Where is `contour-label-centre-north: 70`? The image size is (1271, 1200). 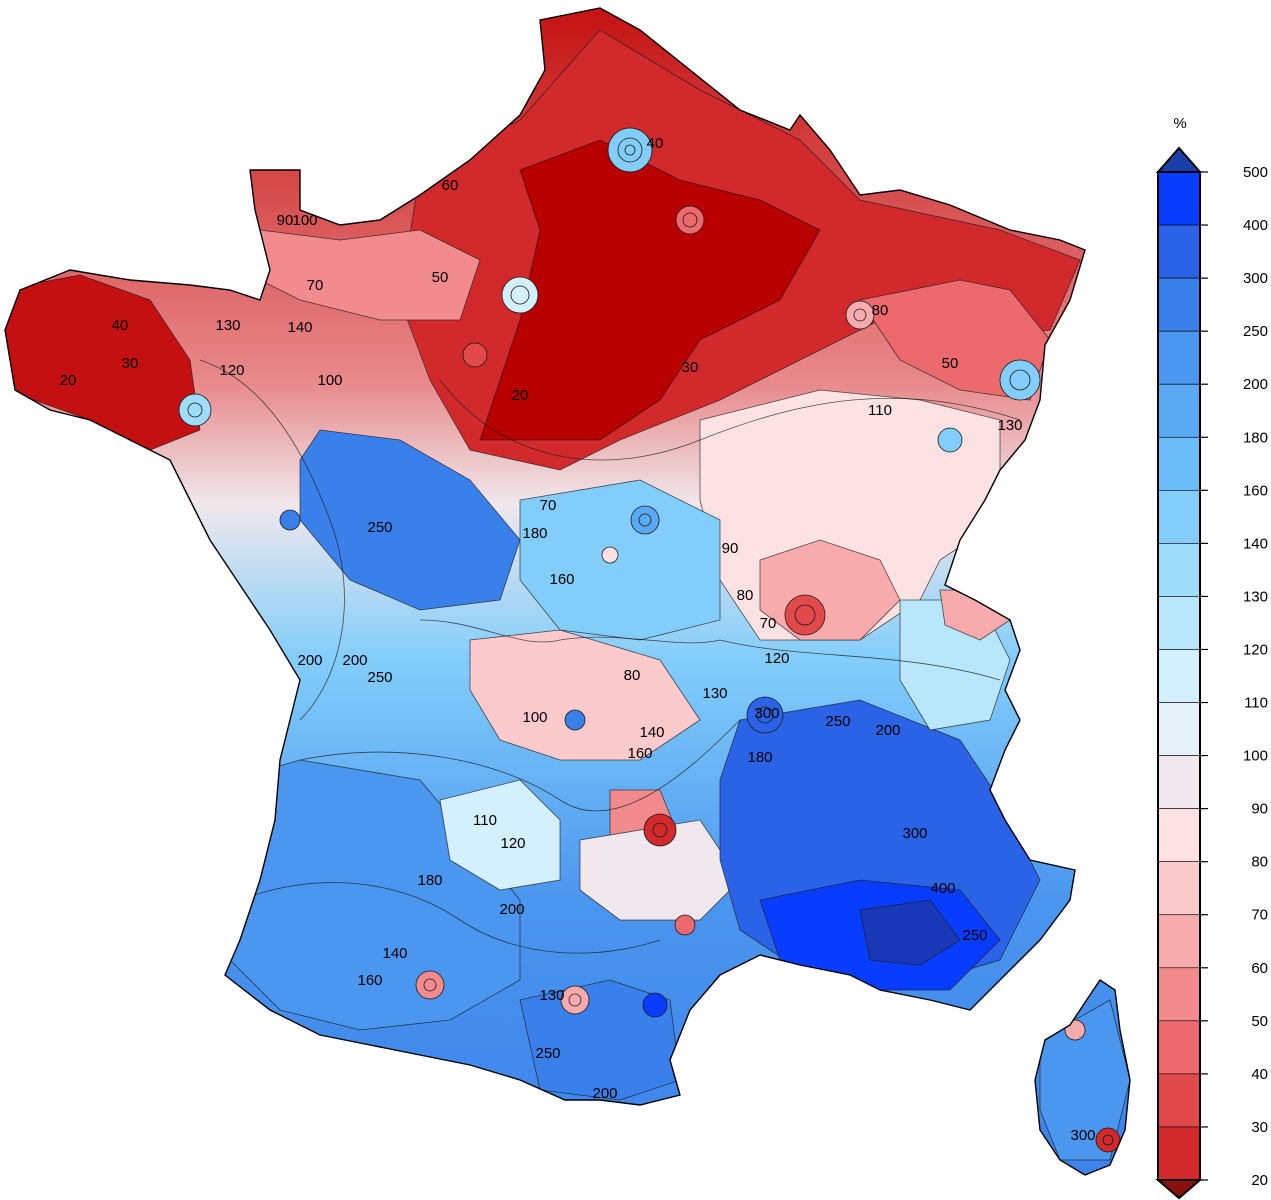 contour-label-centre-north: 70 is located at coordinates (548, 505).